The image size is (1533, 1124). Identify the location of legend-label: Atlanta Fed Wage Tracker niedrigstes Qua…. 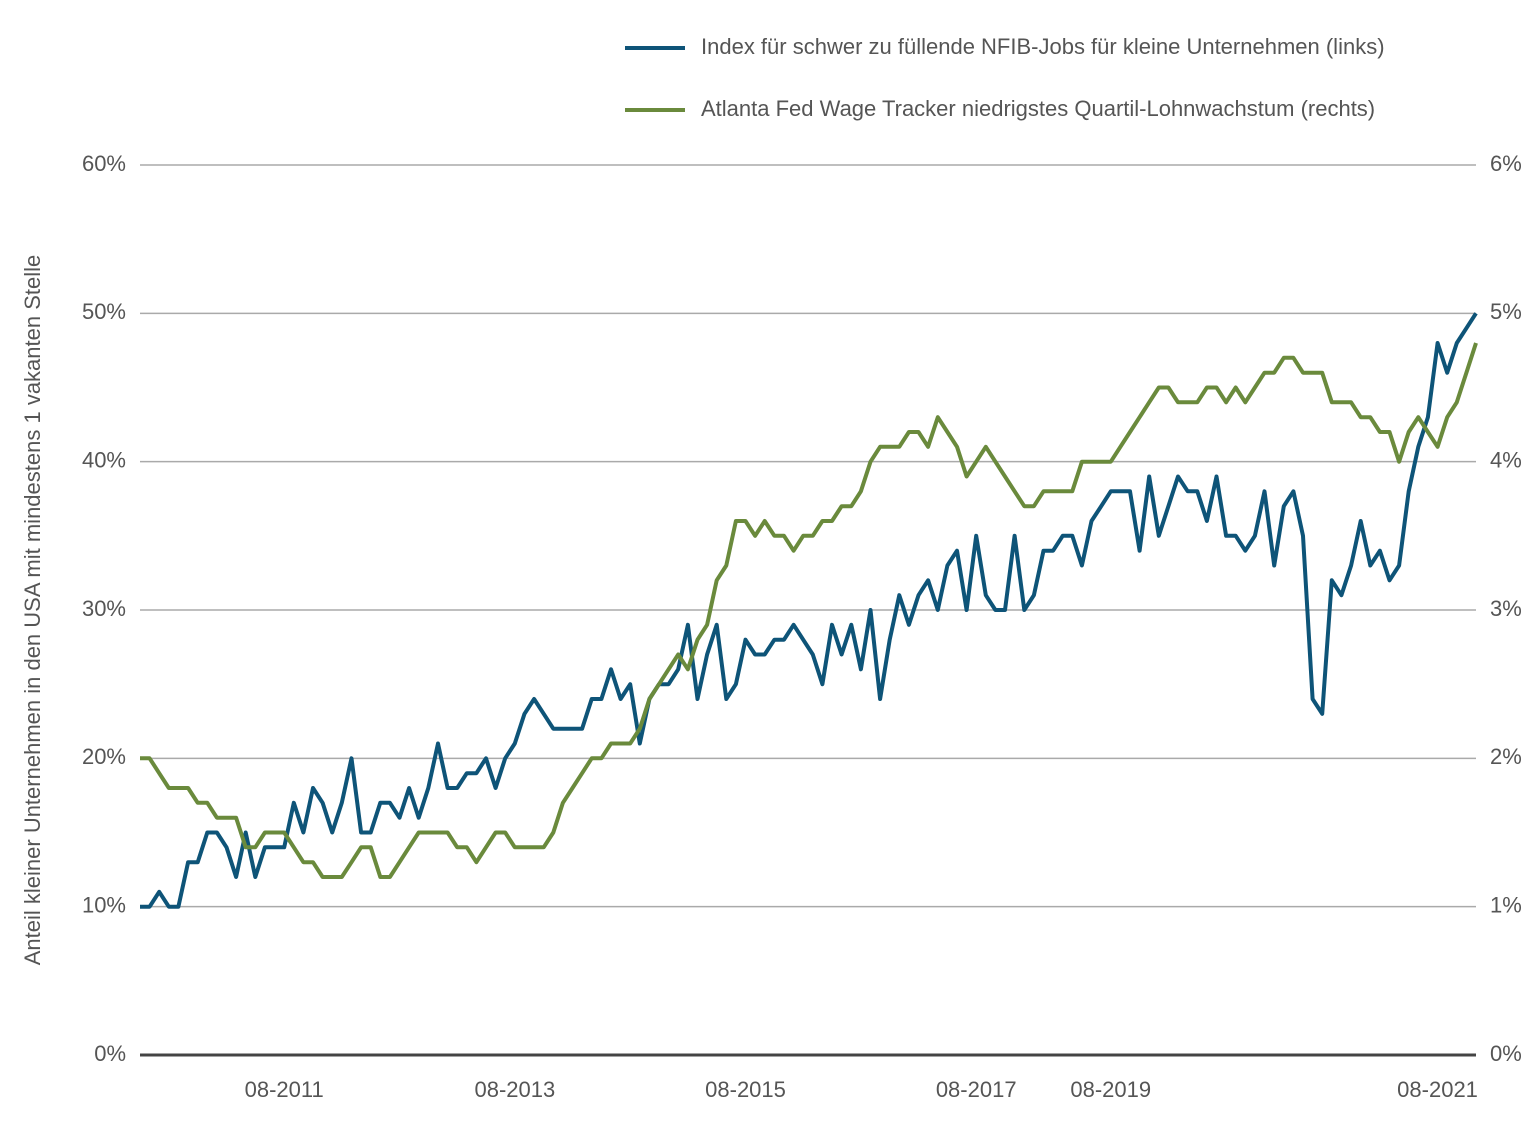
(1038, 108).